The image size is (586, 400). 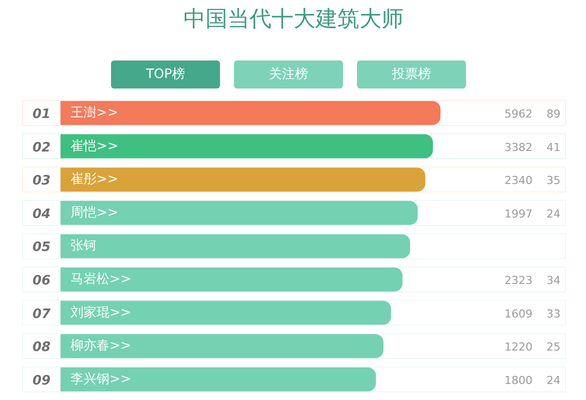 What do you see at coordinates (41, 281) in the screenshot?
I see `text: 06` at bounding box center [41, 281].